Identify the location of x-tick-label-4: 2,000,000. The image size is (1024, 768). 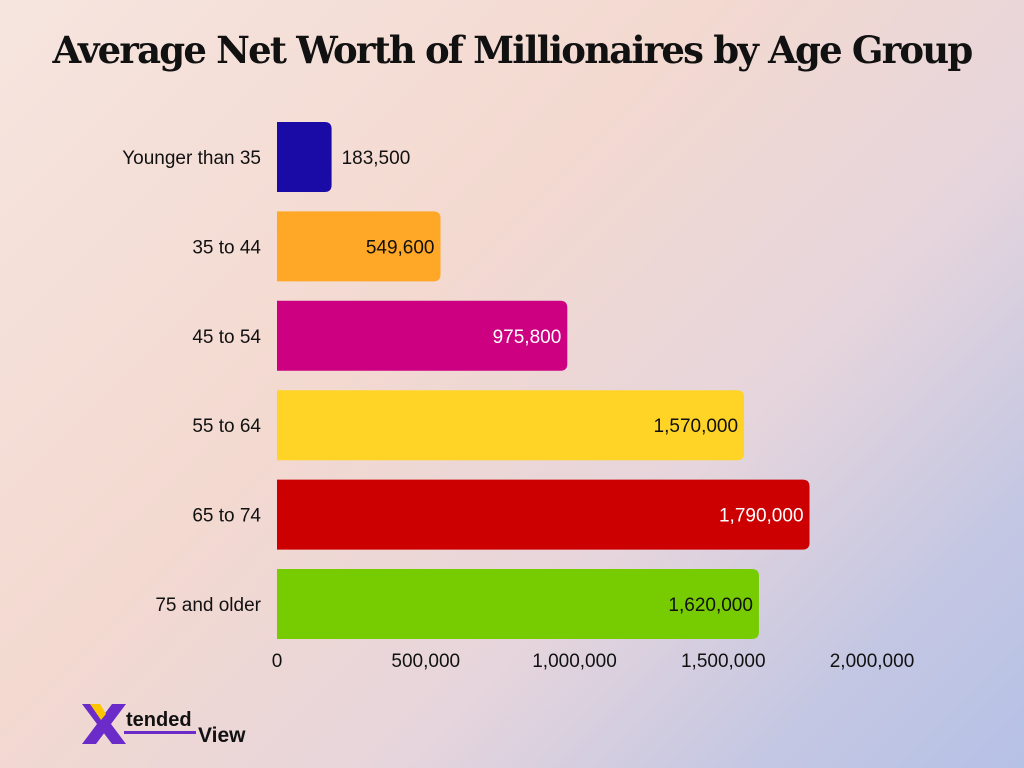
(872, 661).